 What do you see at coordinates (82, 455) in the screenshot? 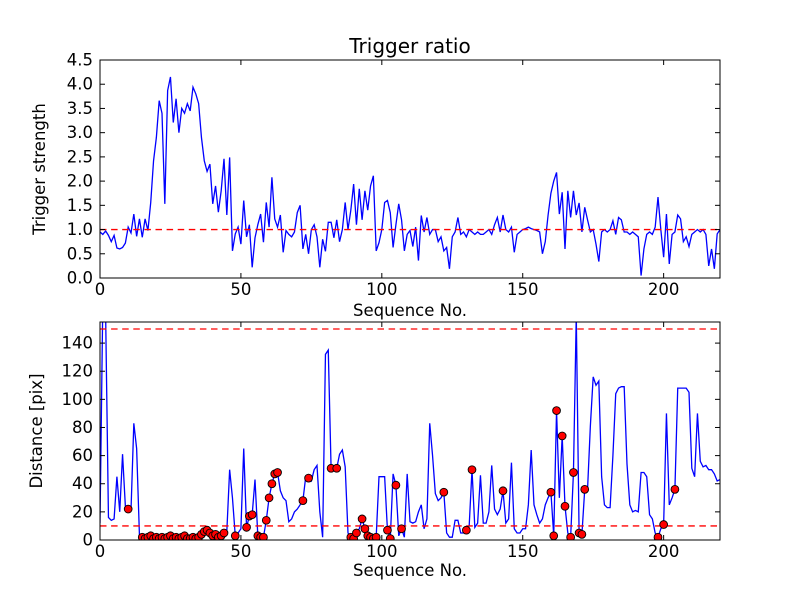
I see `y-tick-label: 60` at bounding box center [82, 455].